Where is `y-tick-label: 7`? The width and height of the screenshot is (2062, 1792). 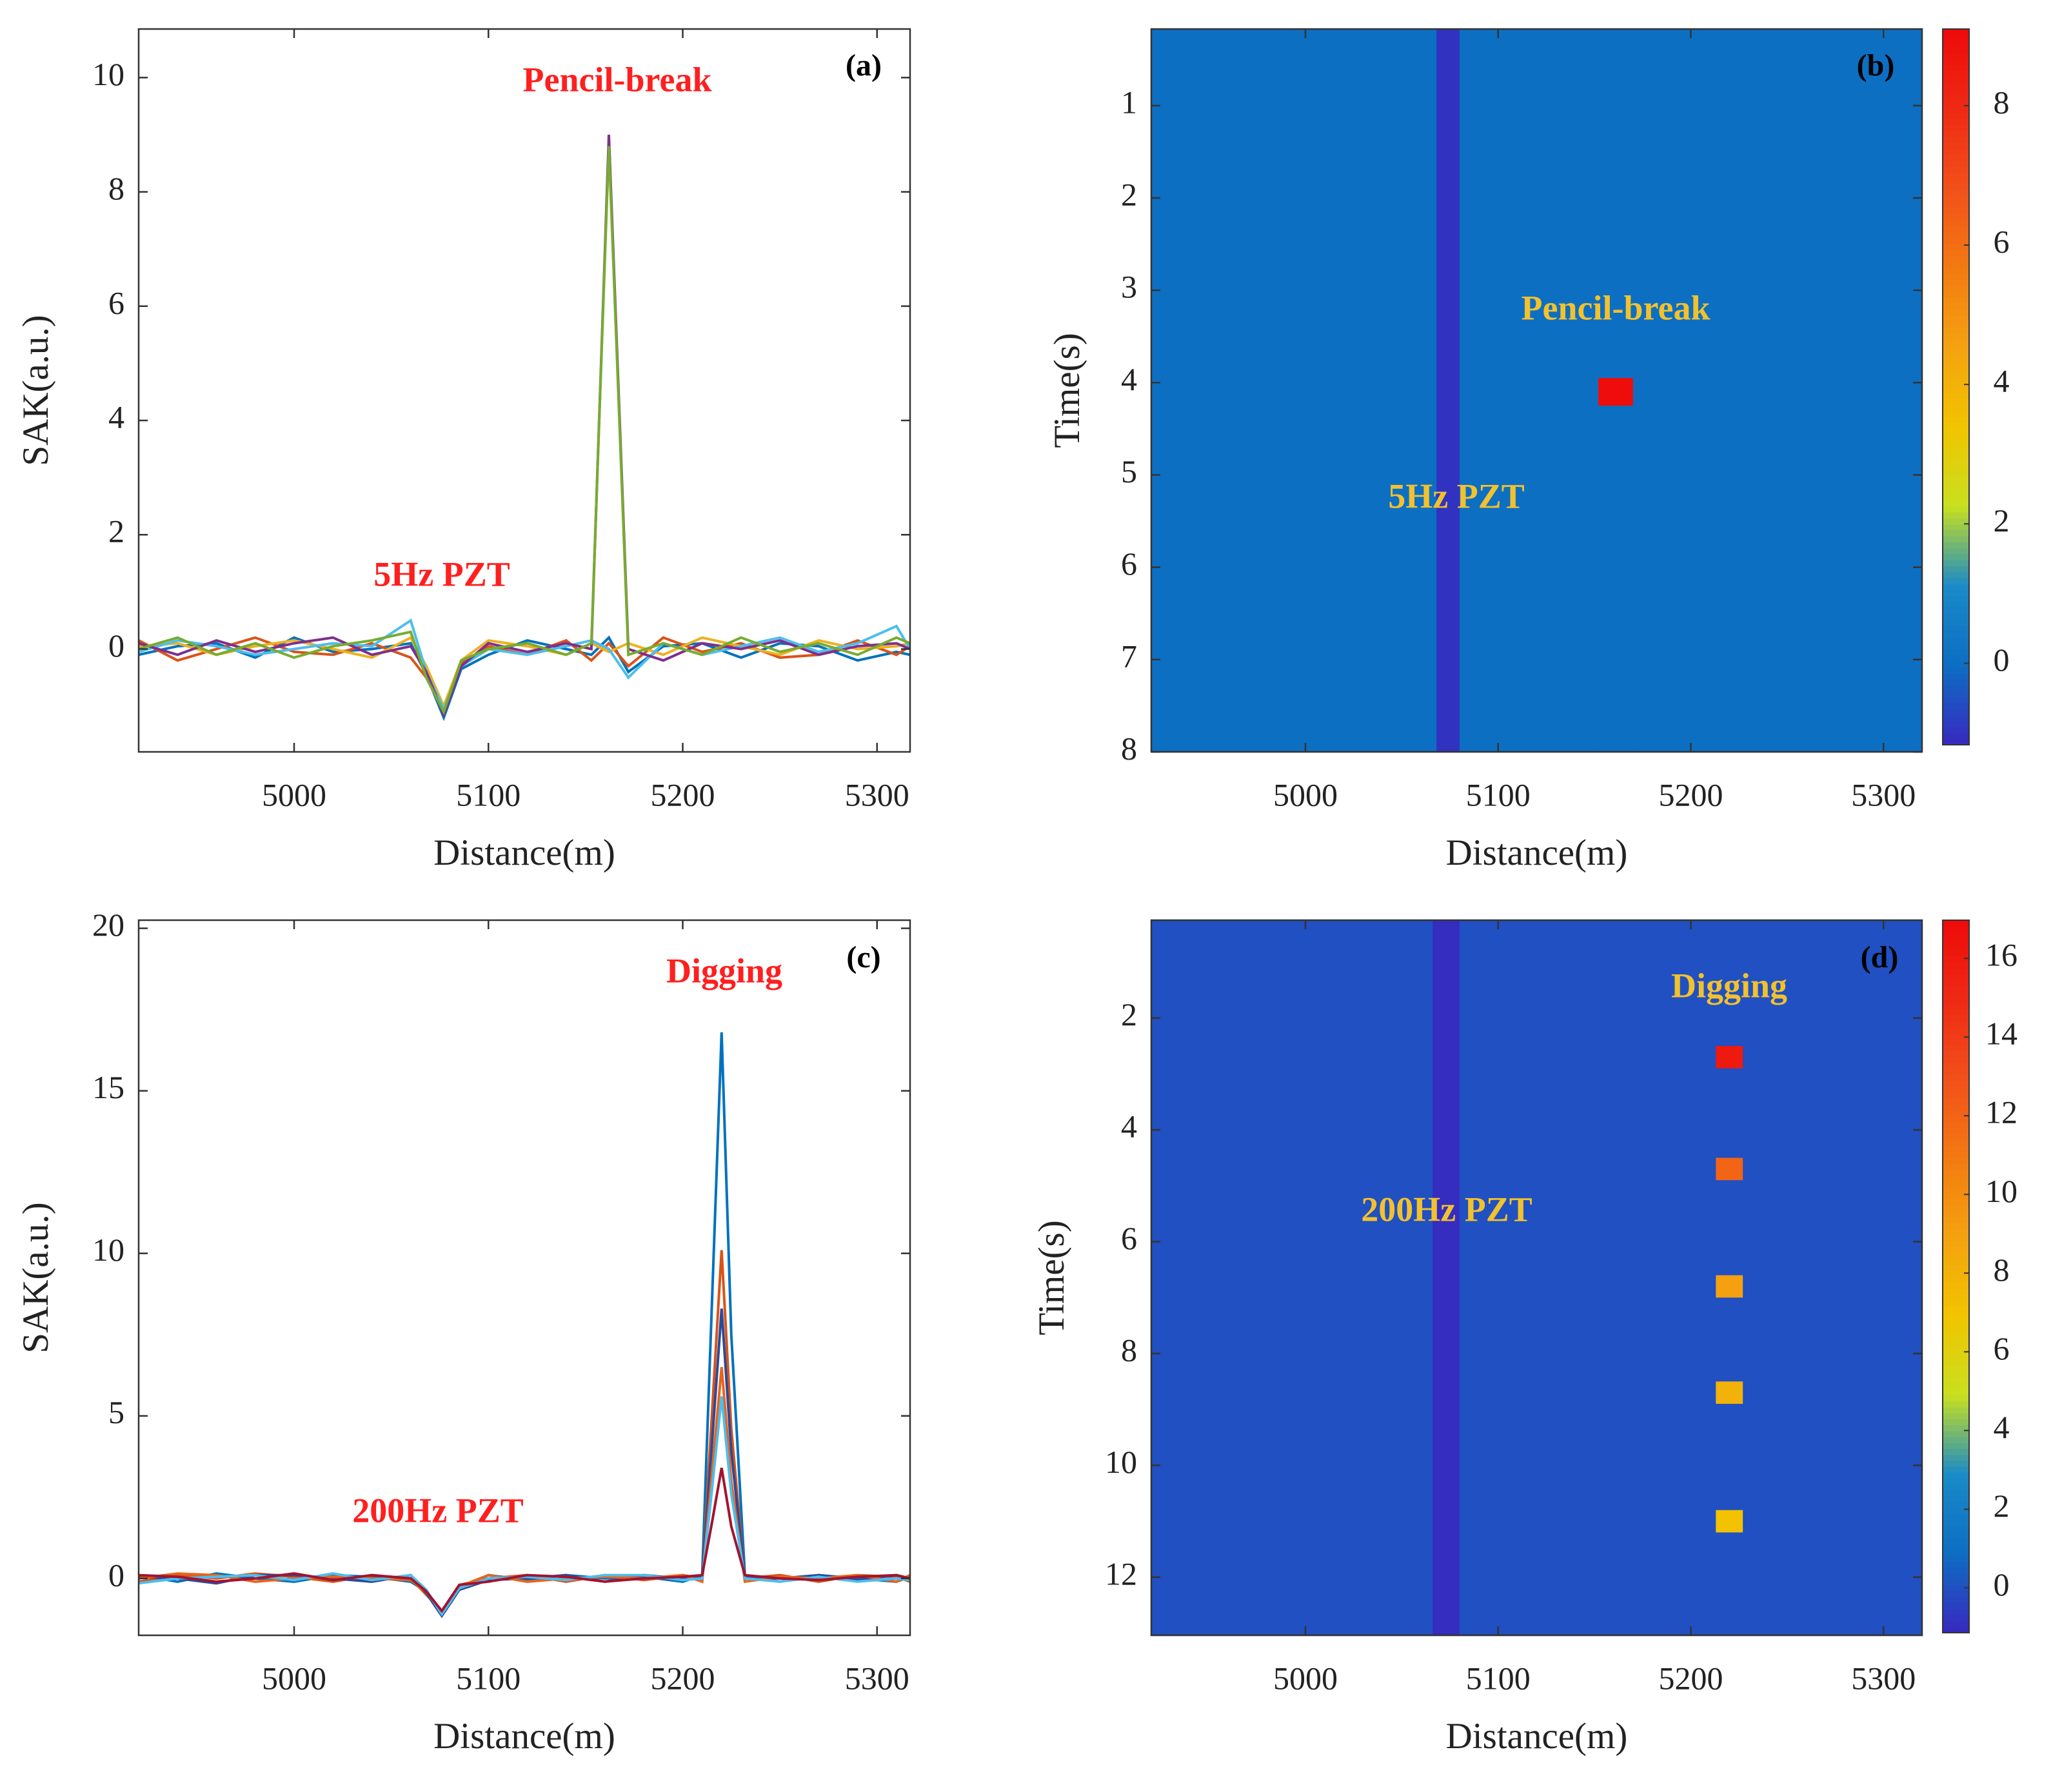 y-tick-label: 7 is located at coordinates (1129, 656).